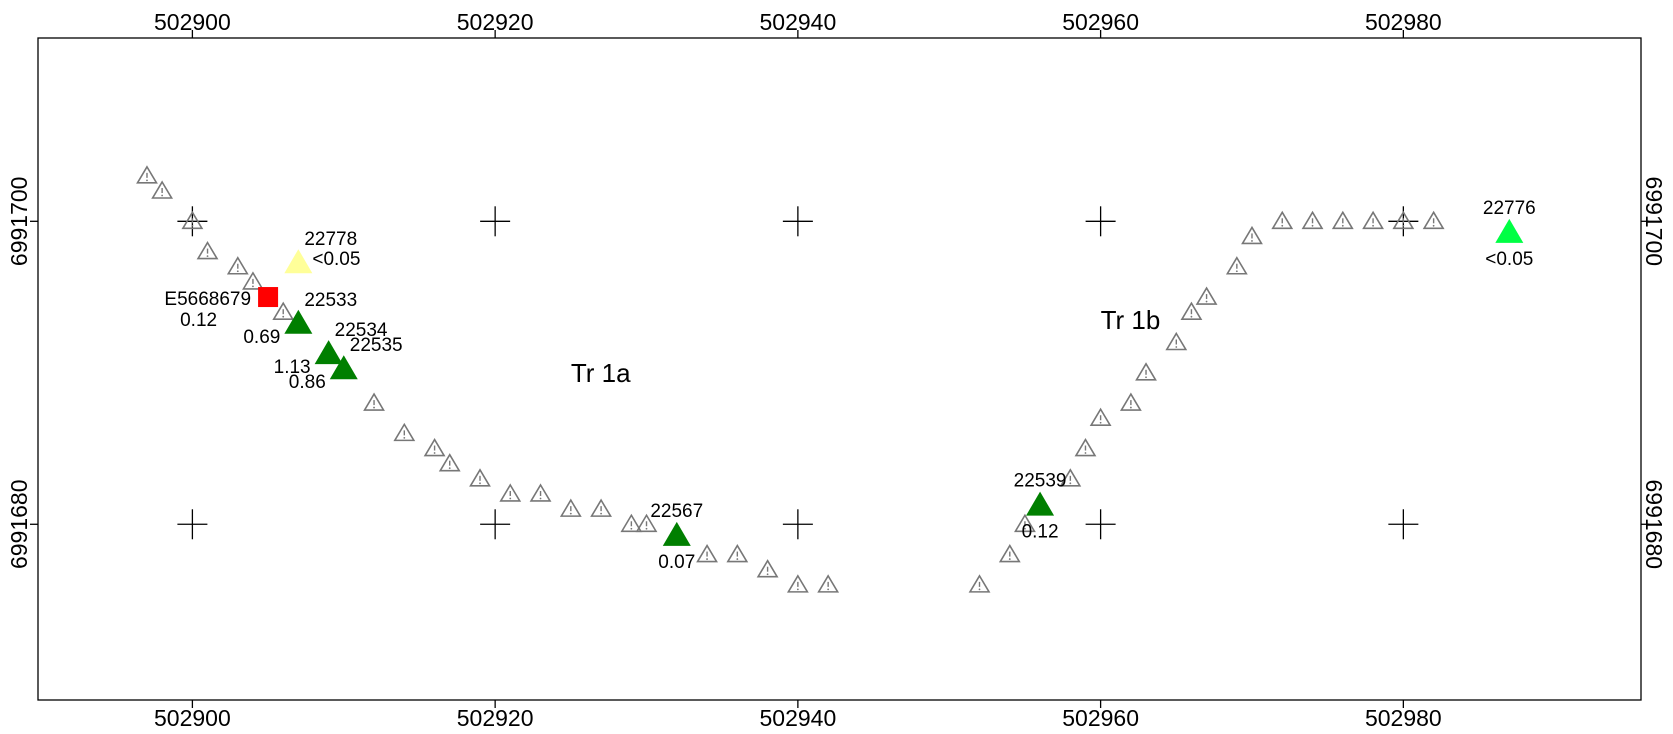 This screenshot has height=734, width=1673. Describe the element at coordinates (1040, 481) in the screenshot. I see `assay-sample-id: 22539` at that location.